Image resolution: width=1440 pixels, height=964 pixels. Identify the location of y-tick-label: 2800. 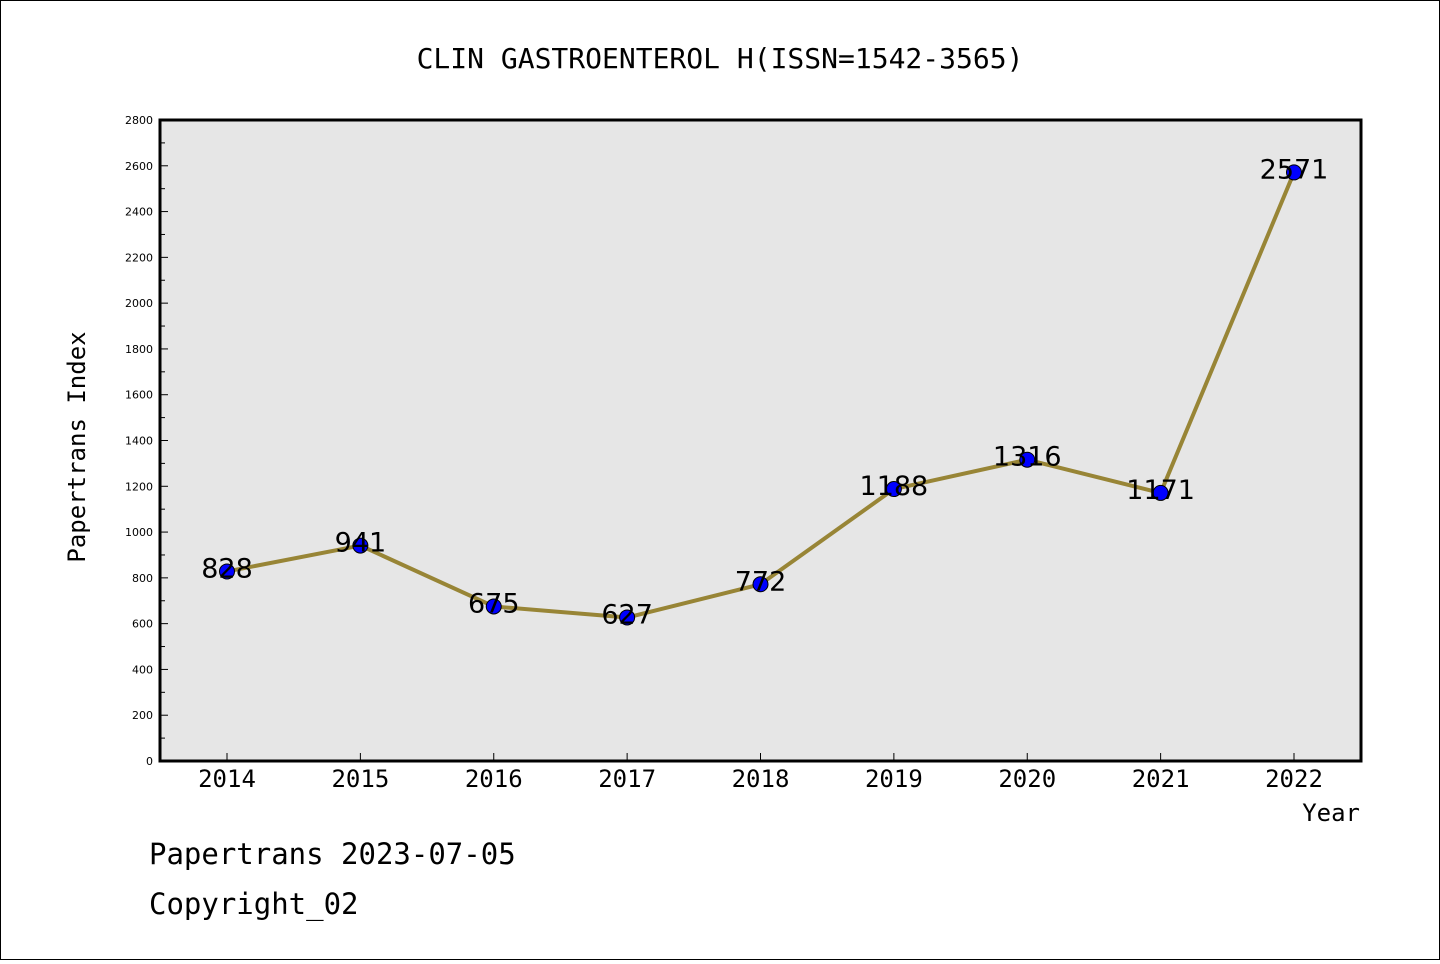
(139, 120).